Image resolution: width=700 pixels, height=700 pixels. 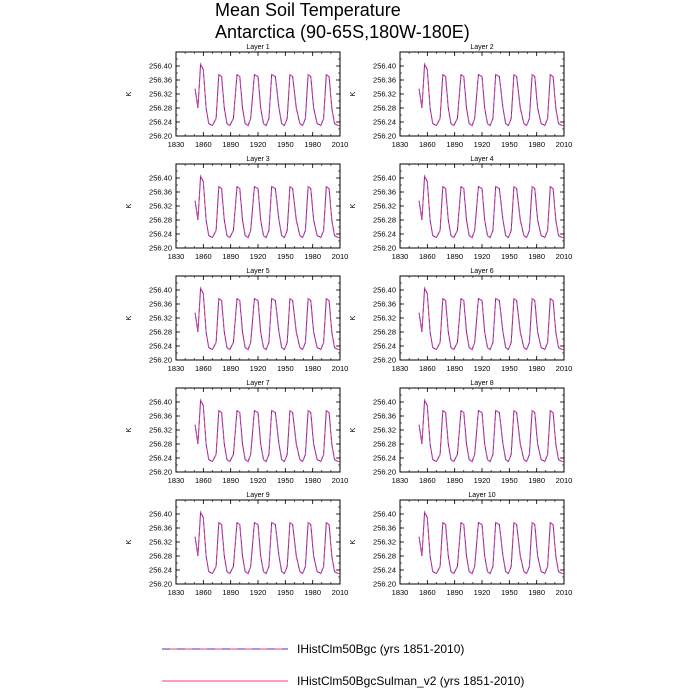 What do you see at coordinates (481, 47) in the screenshot?
I see `panel-title: Layer 2` at bounding box center [481, 47].